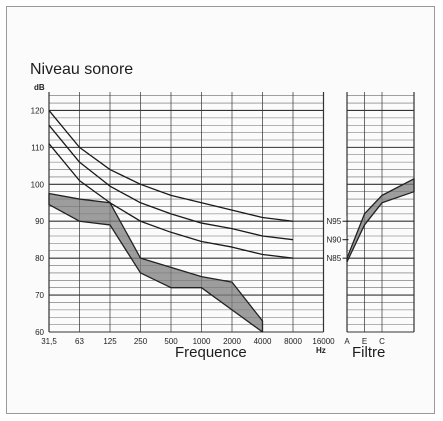  Describe the element at coordinates (141, 341) in the screenshot. I see `x-tick-label: 250` at that location.